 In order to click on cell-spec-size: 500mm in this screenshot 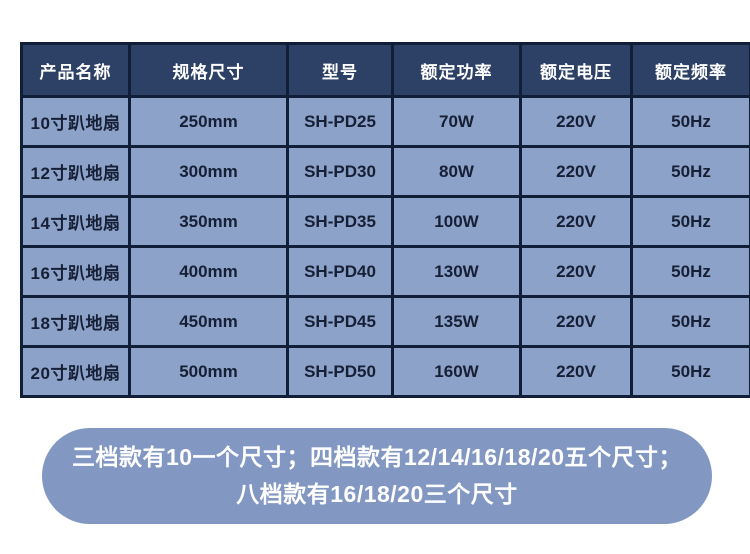, I will do `click(208, 371)`.